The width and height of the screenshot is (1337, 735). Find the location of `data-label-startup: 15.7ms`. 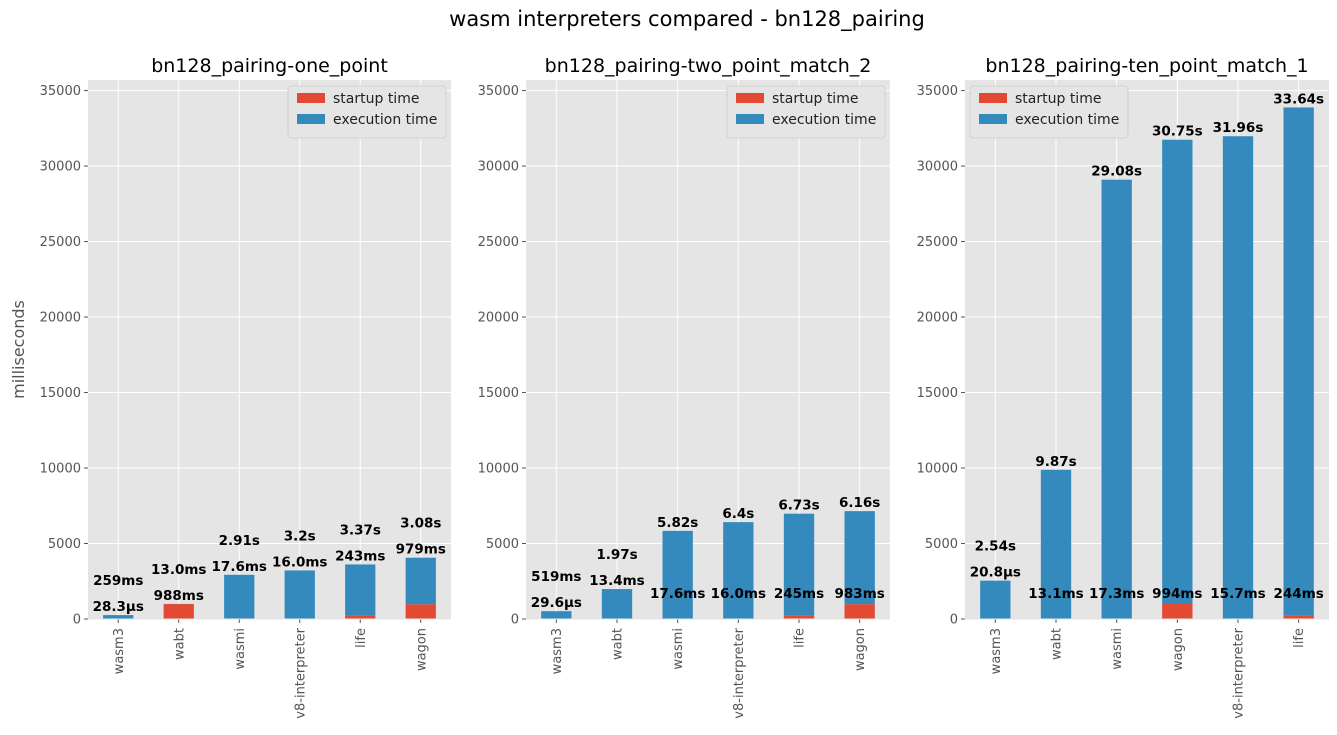

data-label-startup: 15.7ms is located at coordinates (1237, 594).